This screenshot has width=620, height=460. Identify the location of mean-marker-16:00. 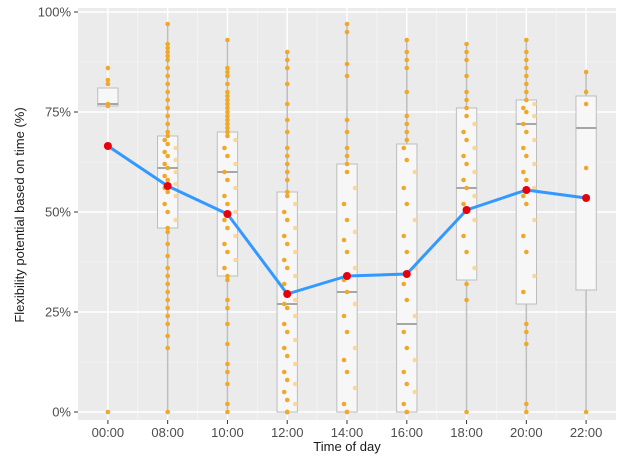
(406, 274).